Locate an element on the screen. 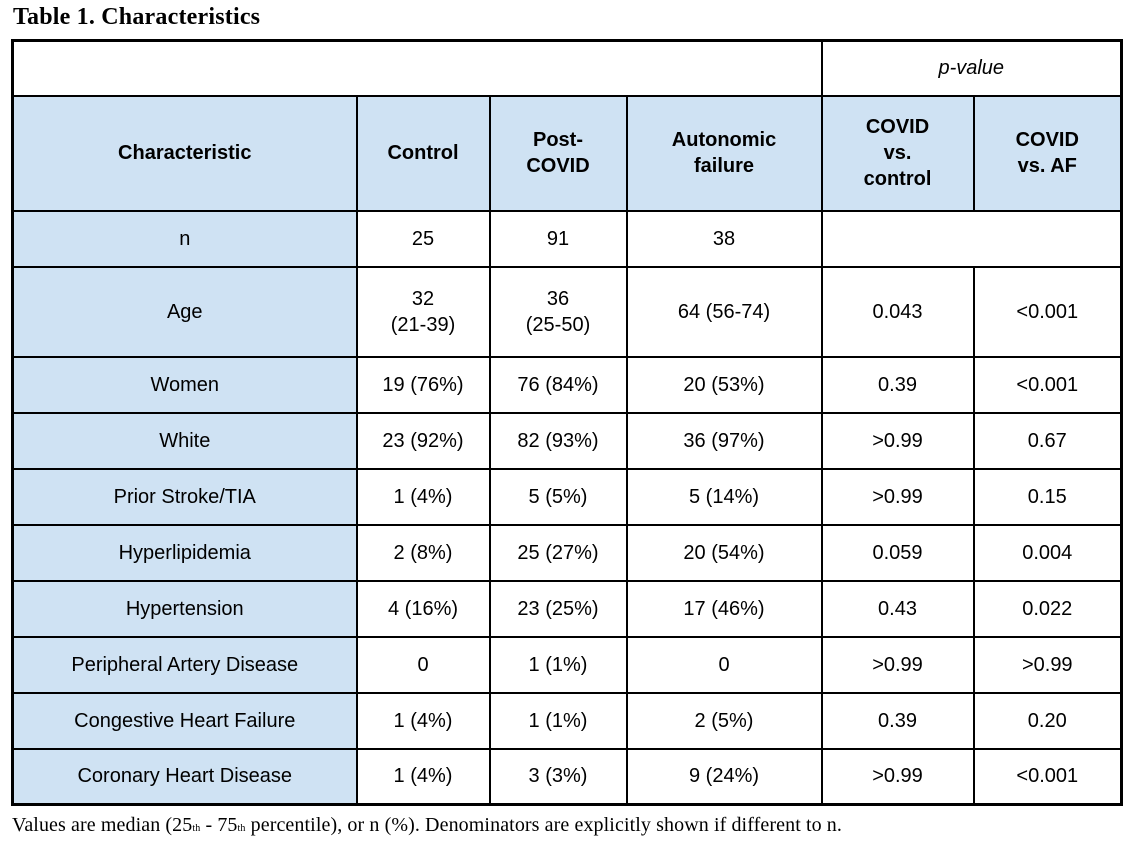 This screenshot has height=844, width=1130. cell-post-covid: 25 (27%) is located at coordinates (558, 552).